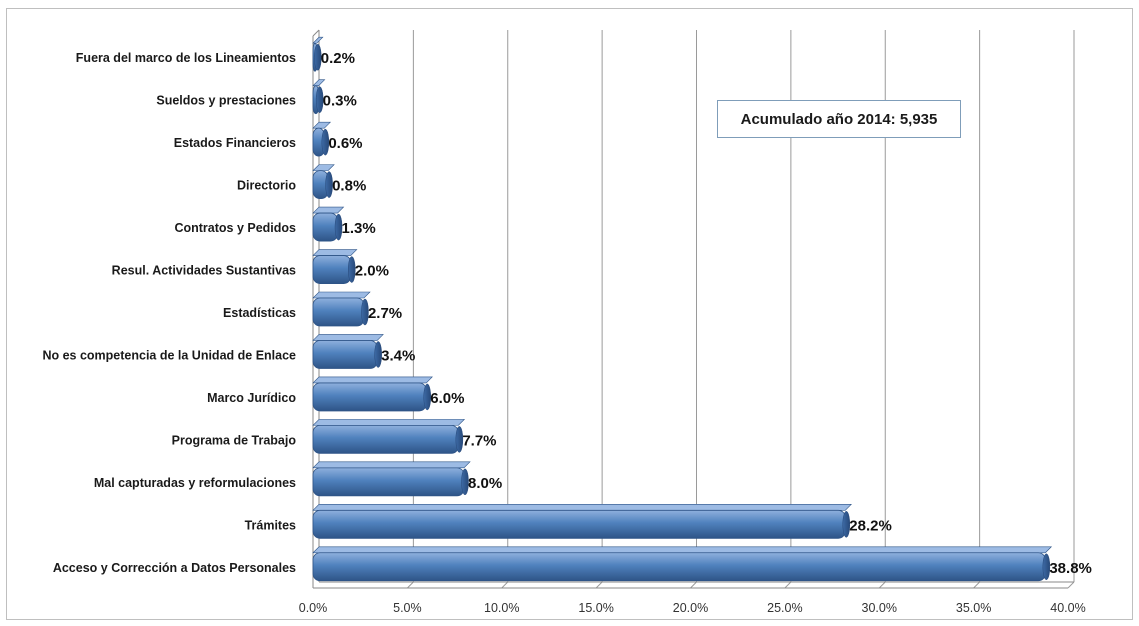 This screenshot has width=1139, height=626. I want to click on category-label: Marco Jurídico, so click(251, 398).